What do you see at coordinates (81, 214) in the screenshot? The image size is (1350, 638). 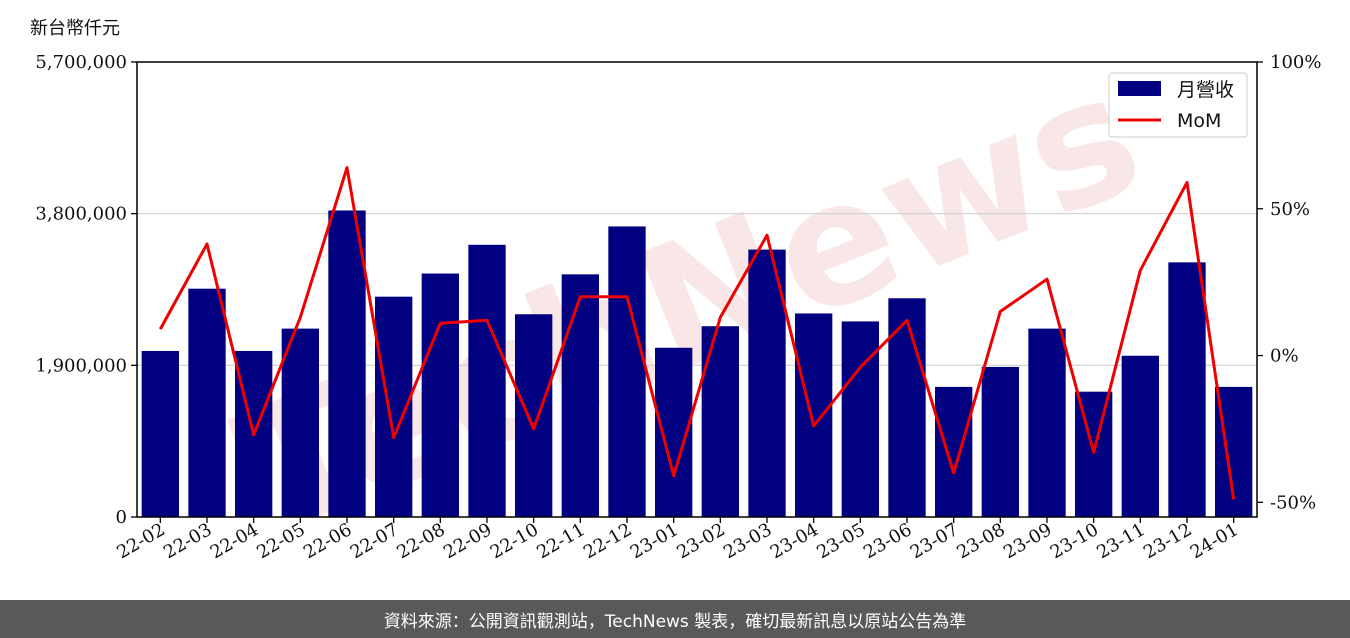 I see `y-tick-label: 3,800,000` at bounding box center [81, 214].